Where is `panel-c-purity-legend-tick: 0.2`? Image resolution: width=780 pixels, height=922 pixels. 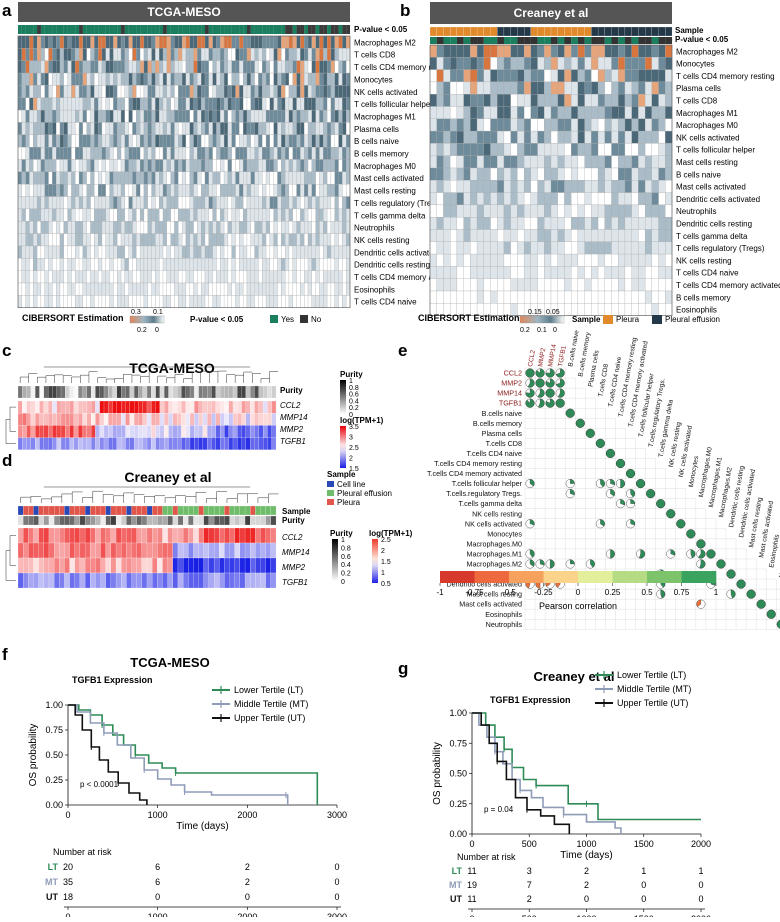
panel-c-purity-legend-tick: 0.2 is located at coordinates (354, 408).